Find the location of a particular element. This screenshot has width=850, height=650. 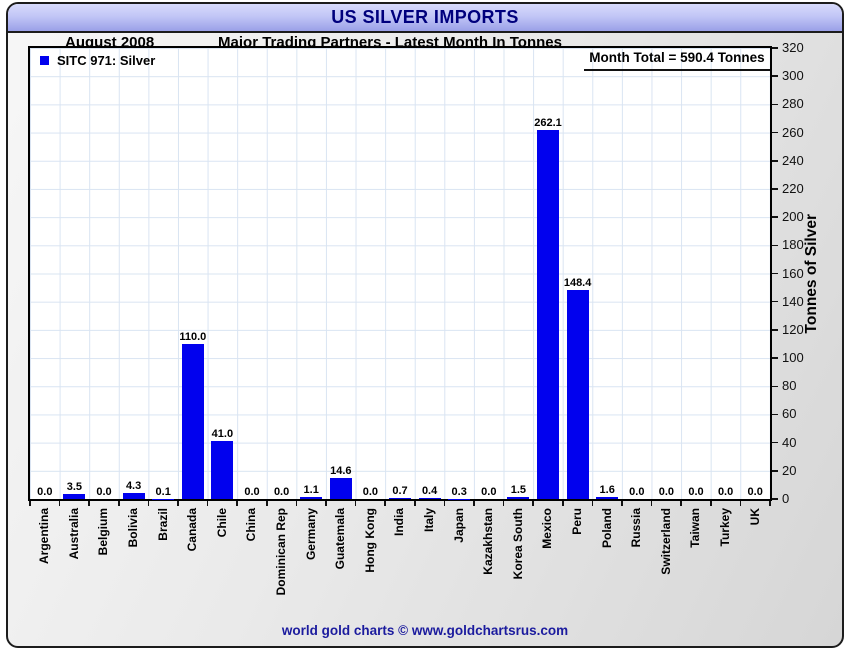

x-label-cell: Korea South is located at coordinates (519, 567).